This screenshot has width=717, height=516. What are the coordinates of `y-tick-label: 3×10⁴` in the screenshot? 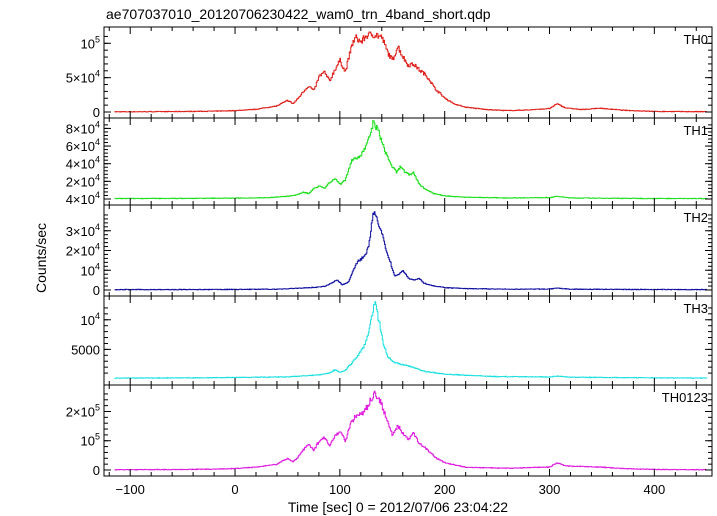 It's located at (83, 230).